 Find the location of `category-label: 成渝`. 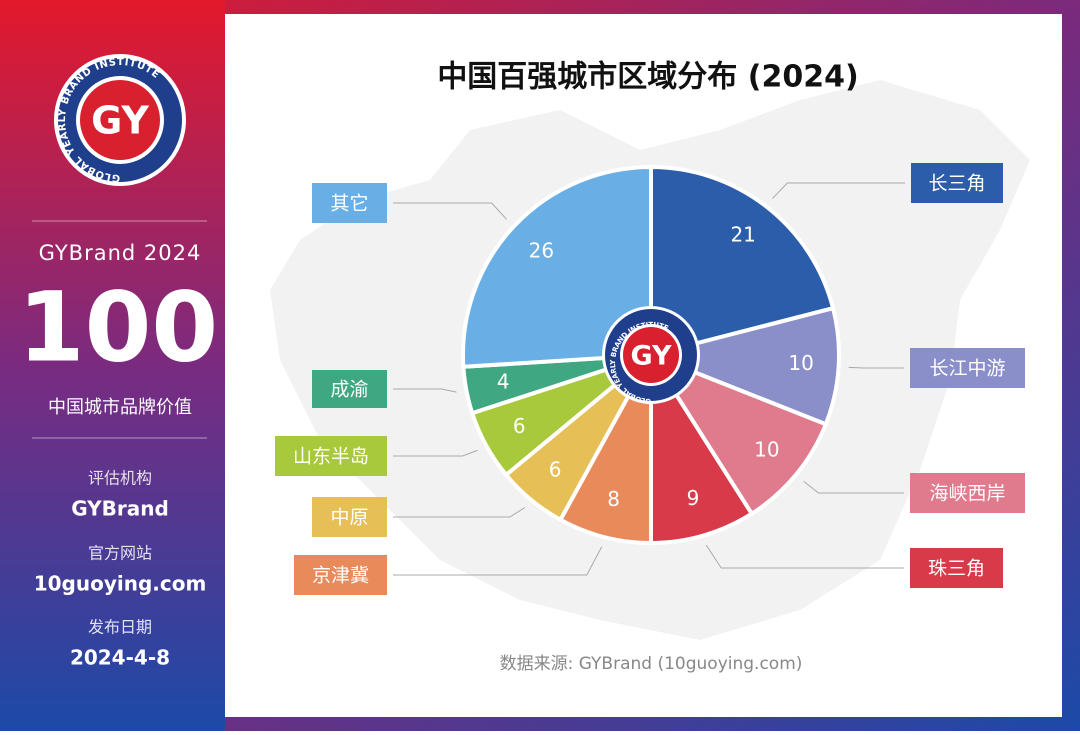

category-label: 成渝 is located at coordinates (349, 390).